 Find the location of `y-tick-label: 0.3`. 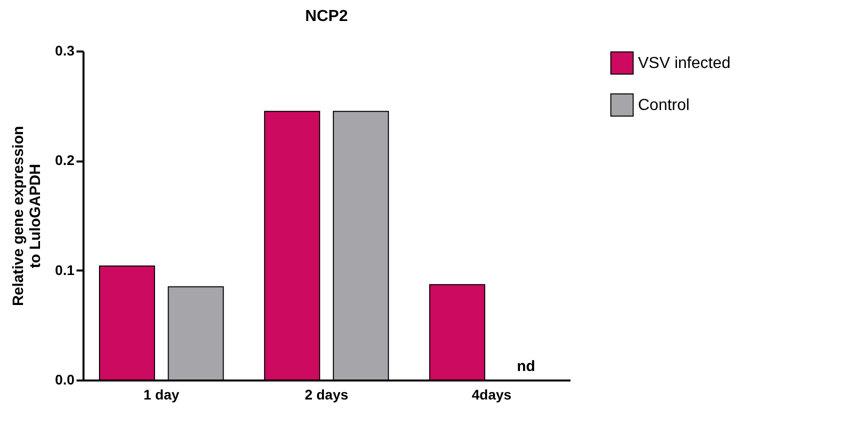

y-tick-label: 0.3 is located at coordinates (65, 50).